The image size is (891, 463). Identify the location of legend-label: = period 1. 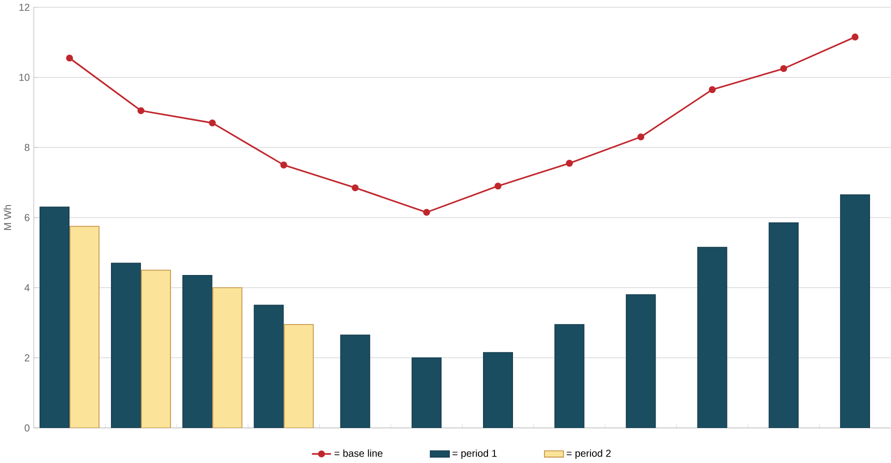
(474, 454).